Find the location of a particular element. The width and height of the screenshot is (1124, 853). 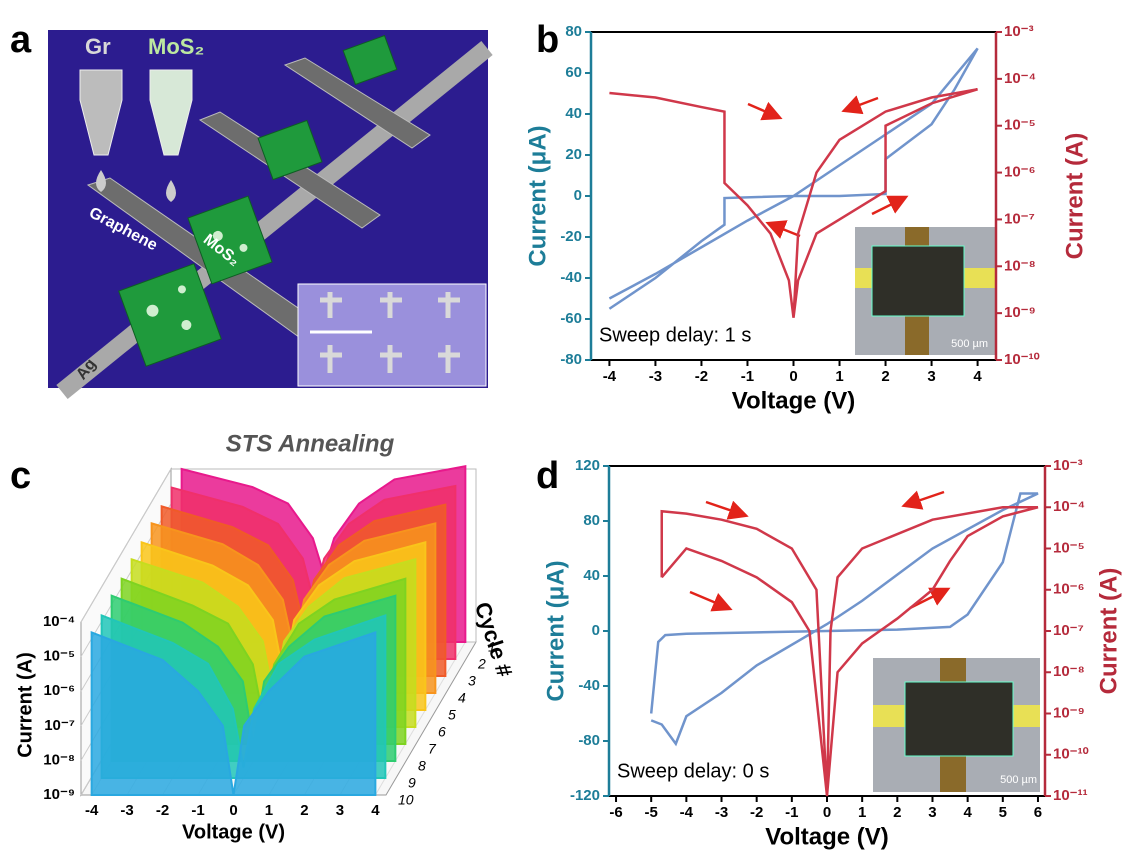

gr-tube is located at coordinates (101, 112).